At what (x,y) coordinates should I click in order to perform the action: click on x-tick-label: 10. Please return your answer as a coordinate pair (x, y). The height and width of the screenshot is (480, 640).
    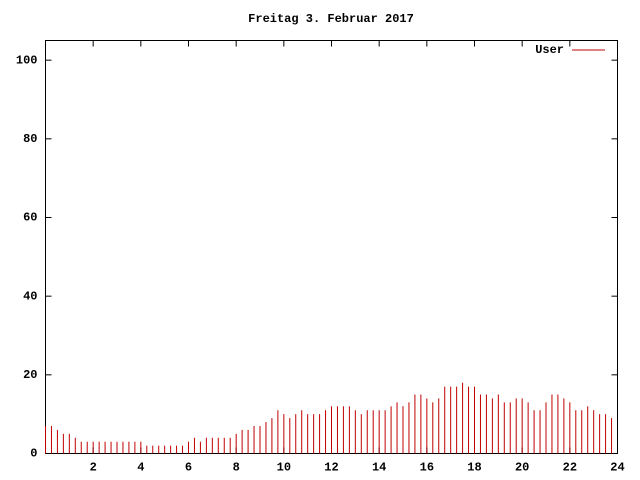
    Looking at the image, I should click on (284, 468).